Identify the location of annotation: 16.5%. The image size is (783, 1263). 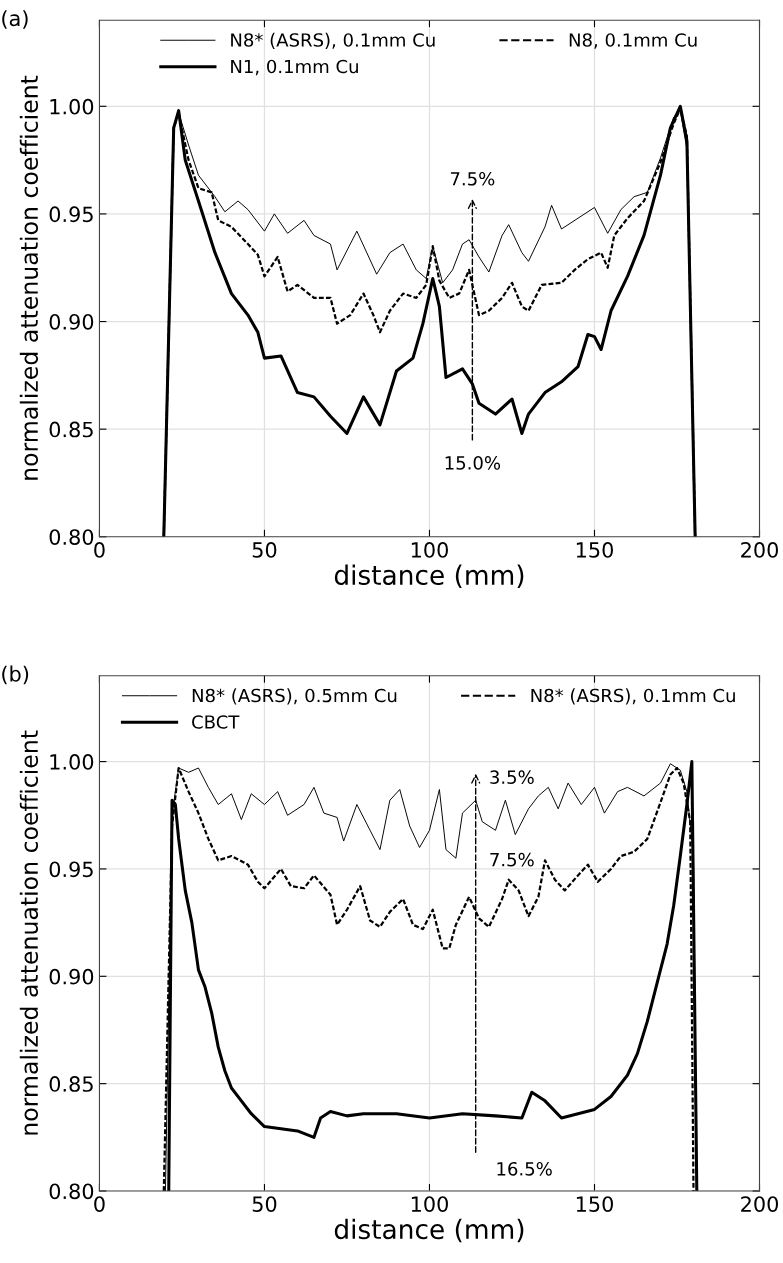
(524, 1168).